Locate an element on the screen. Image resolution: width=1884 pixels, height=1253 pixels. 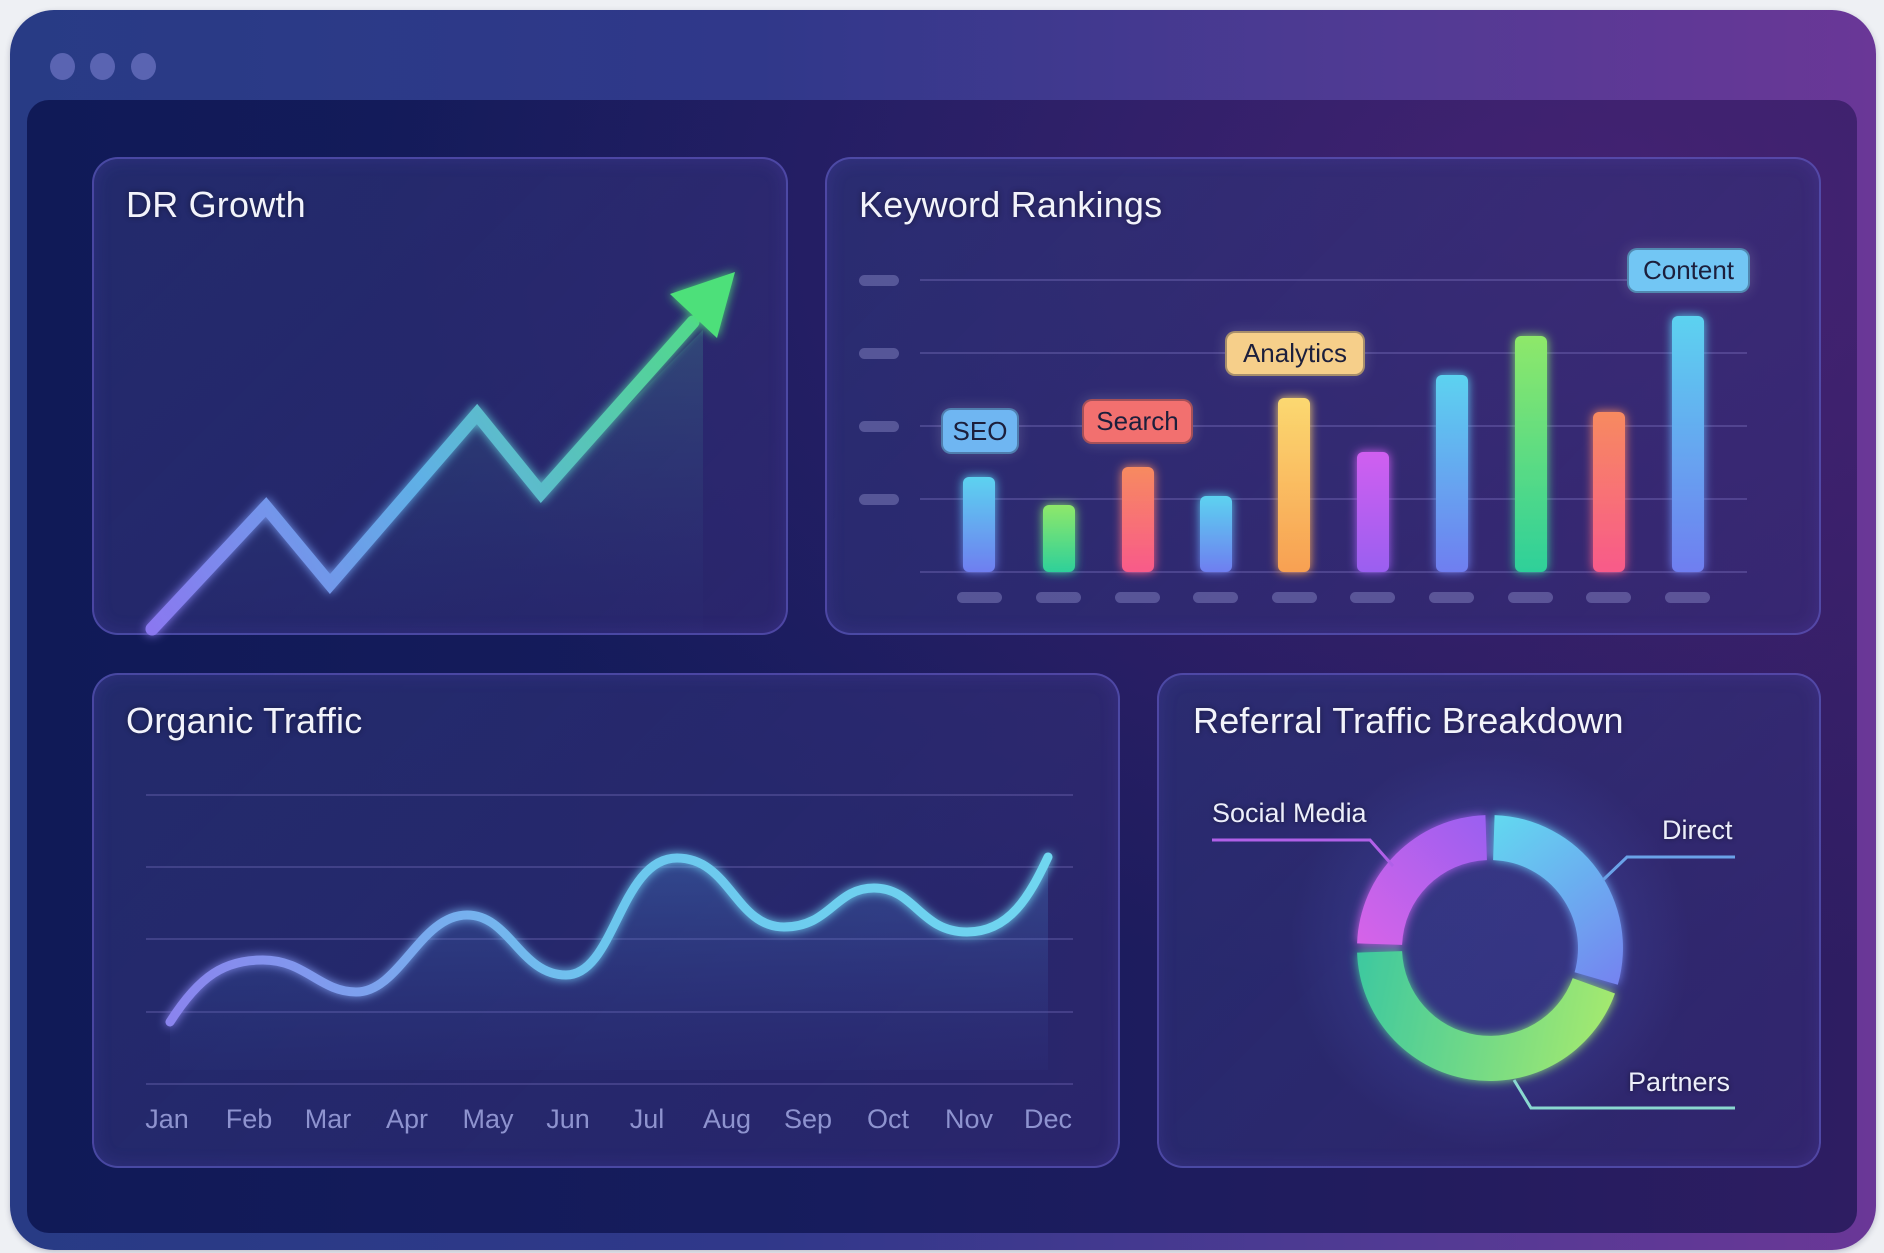
organic-traffic-title: Organic Traffic is located at coordinates (244, 720).